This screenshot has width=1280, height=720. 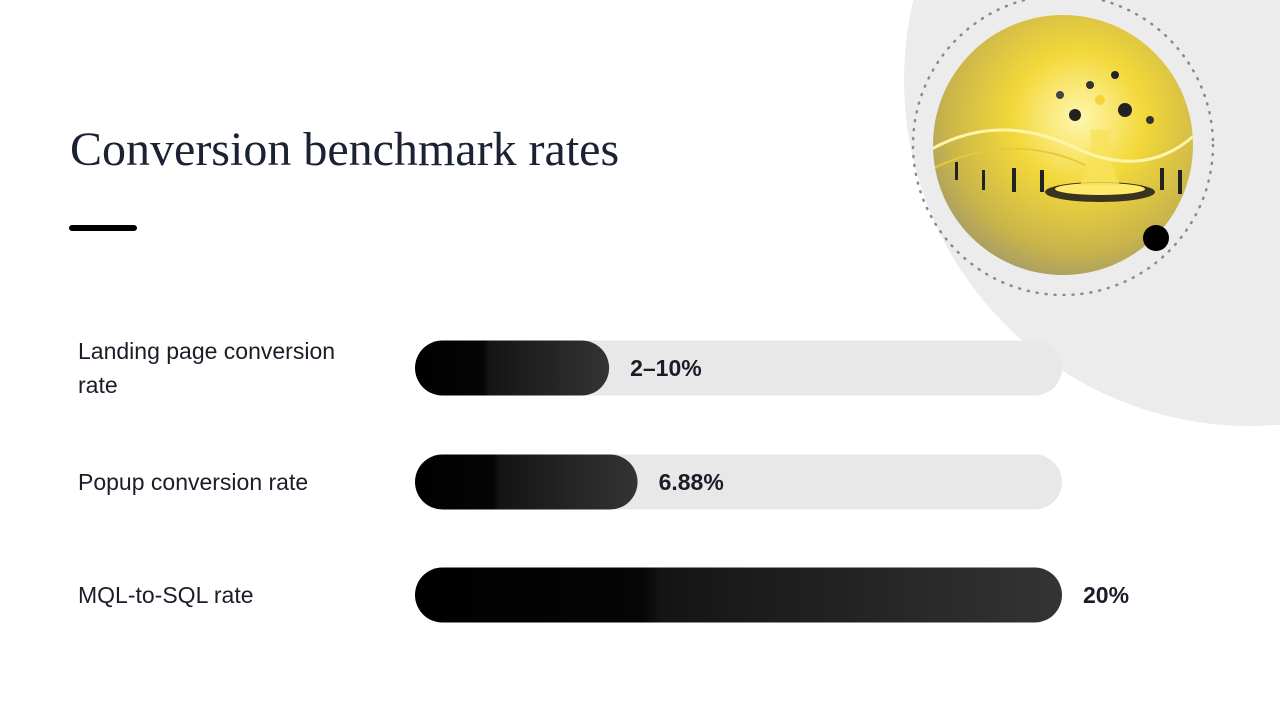 I want to click on dotted-ring, so click(x=1063, y=148).